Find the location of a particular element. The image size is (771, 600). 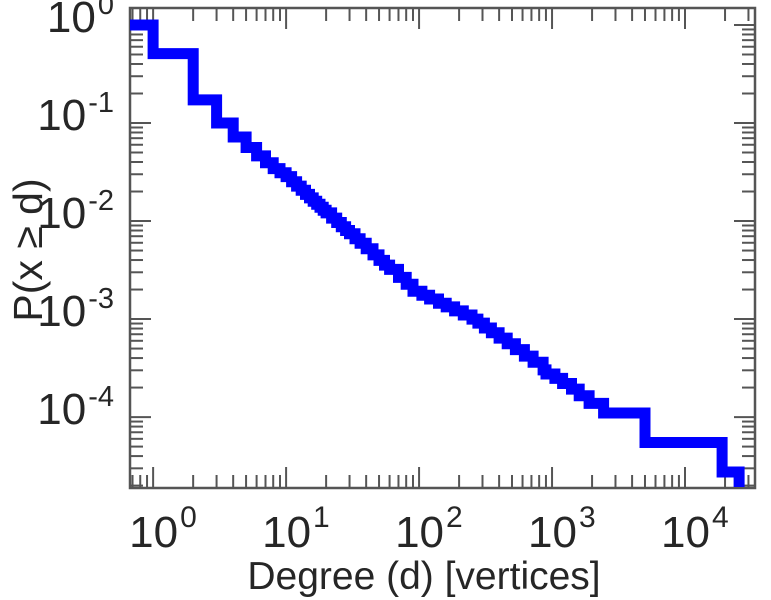

x-tick-label: 10⁰ is located at coordinates (163, 529).